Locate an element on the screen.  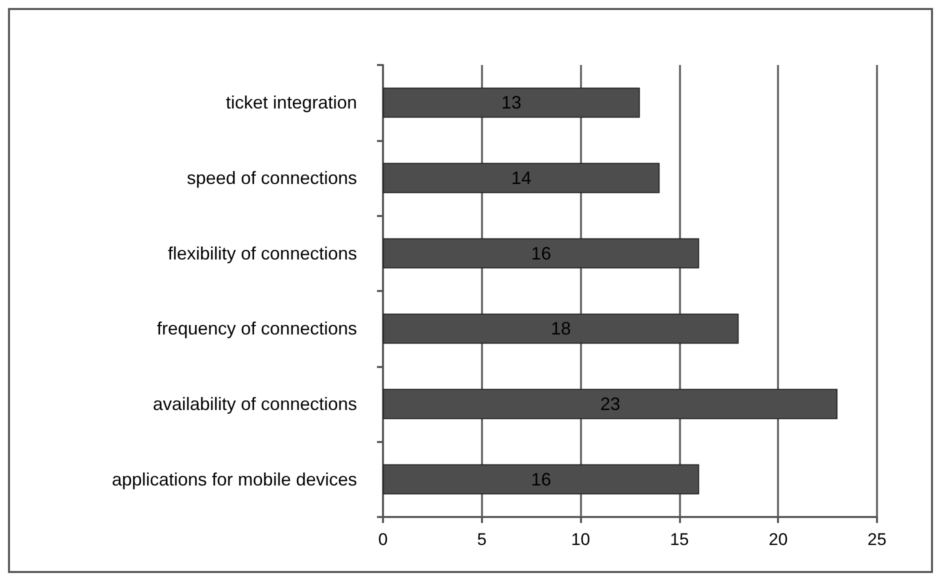
x-tick-label: 20 is located at coordinates (778, 539).